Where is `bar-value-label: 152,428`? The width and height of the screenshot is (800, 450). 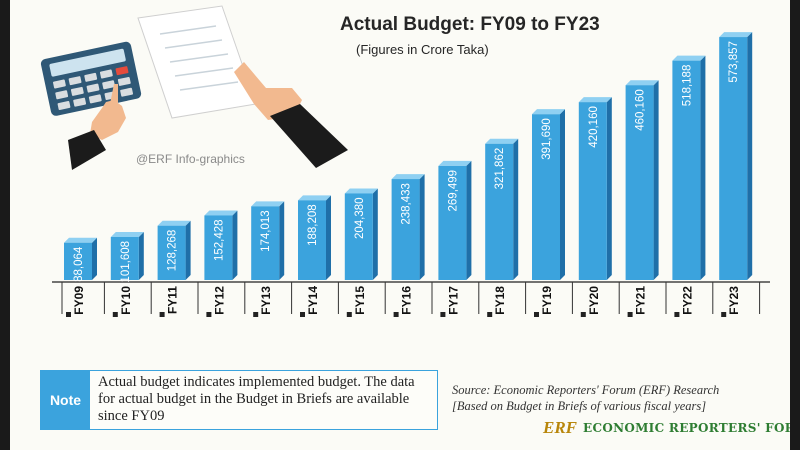 bar-value-label: 152,428 is located at coordinates (219, 240).